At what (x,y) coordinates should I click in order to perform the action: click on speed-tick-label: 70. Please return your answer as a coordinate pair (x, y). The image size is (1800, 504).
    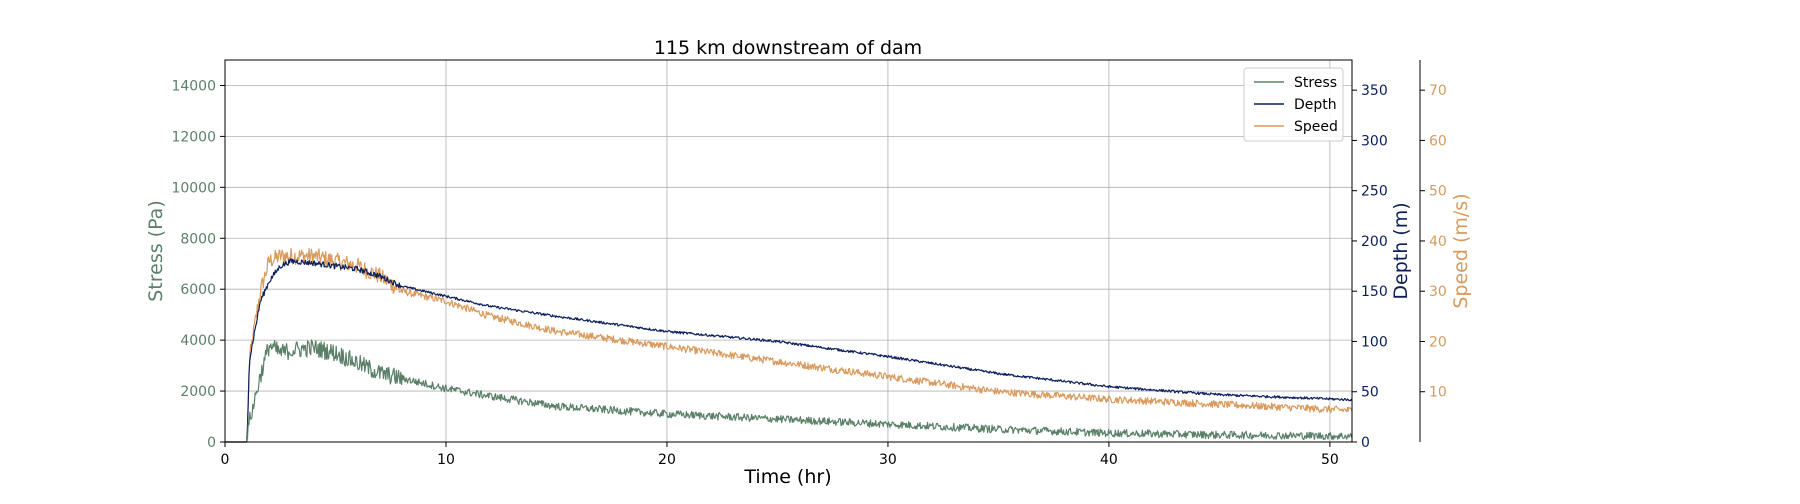
    Looking at the image, I should click on (1438, 91).